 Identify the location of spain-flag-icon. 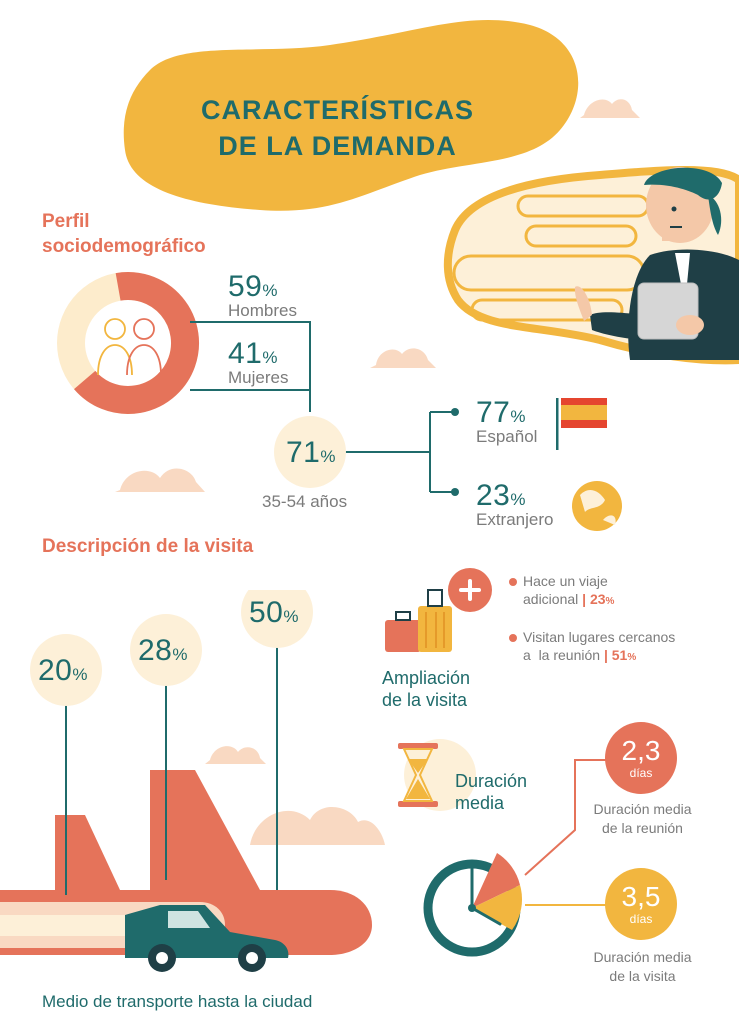
(581, 424).